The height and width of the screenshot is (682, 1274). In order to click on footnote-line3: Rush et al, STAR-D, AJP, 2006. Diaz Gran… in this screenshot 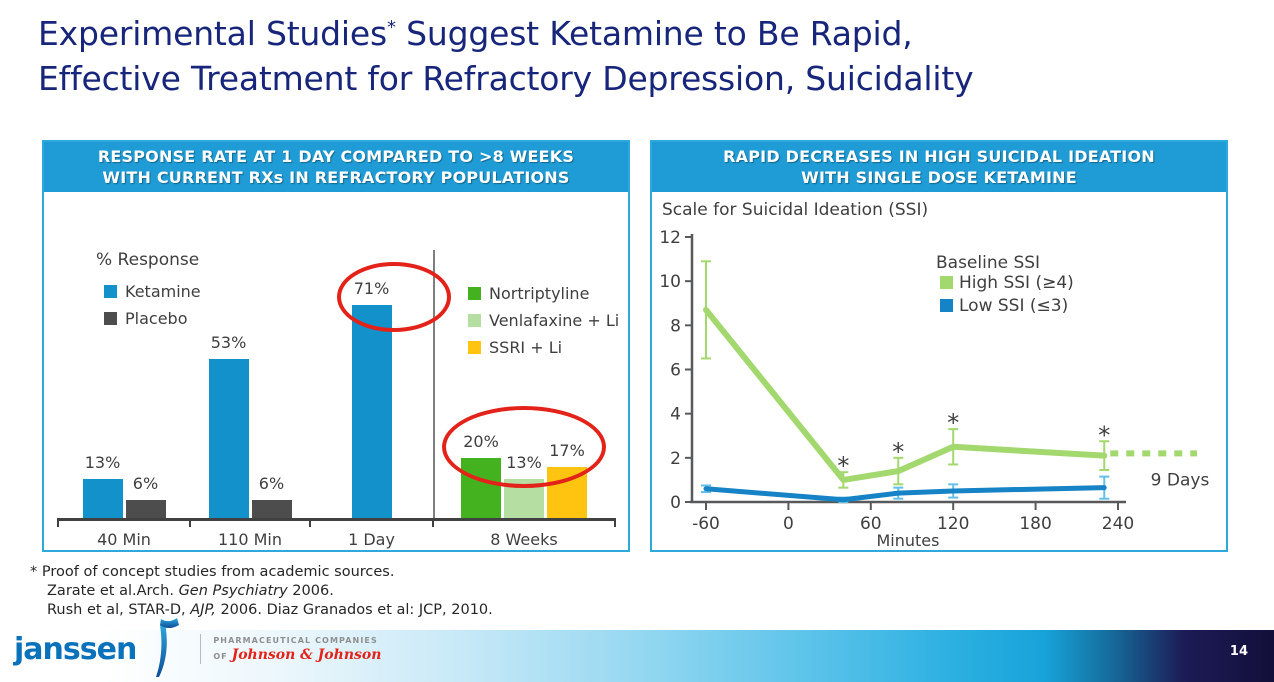, I will do `click(270, 610)`.